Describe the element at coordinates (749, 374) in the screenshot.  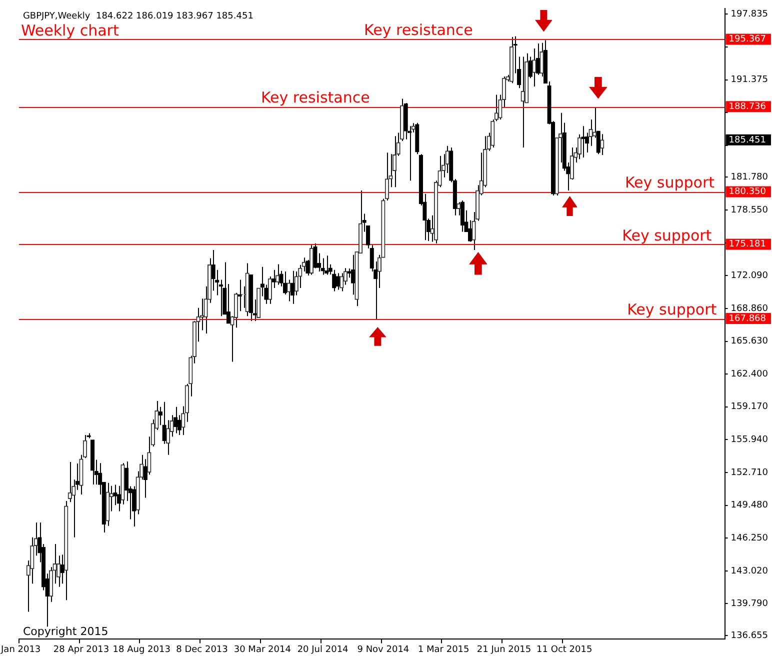
I see `y-tick-label: 162.400` at that location.